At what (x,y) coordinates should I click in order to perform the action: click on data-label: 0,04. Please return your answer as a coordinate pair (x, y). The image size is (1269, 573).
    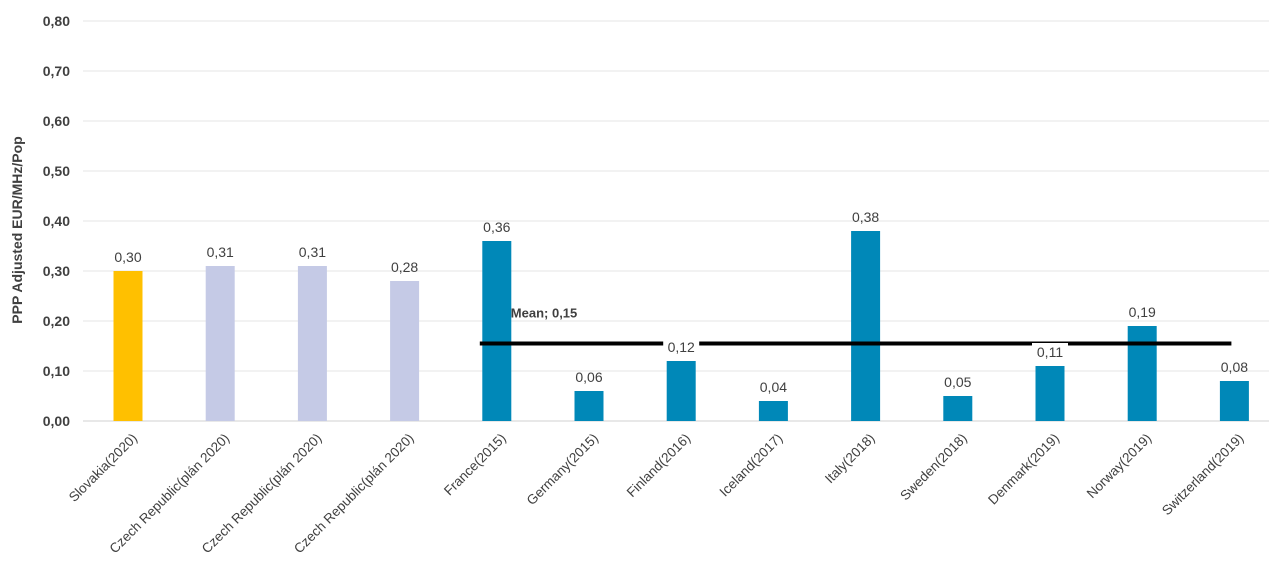
    Looking at the image, I should click on (773, 387).